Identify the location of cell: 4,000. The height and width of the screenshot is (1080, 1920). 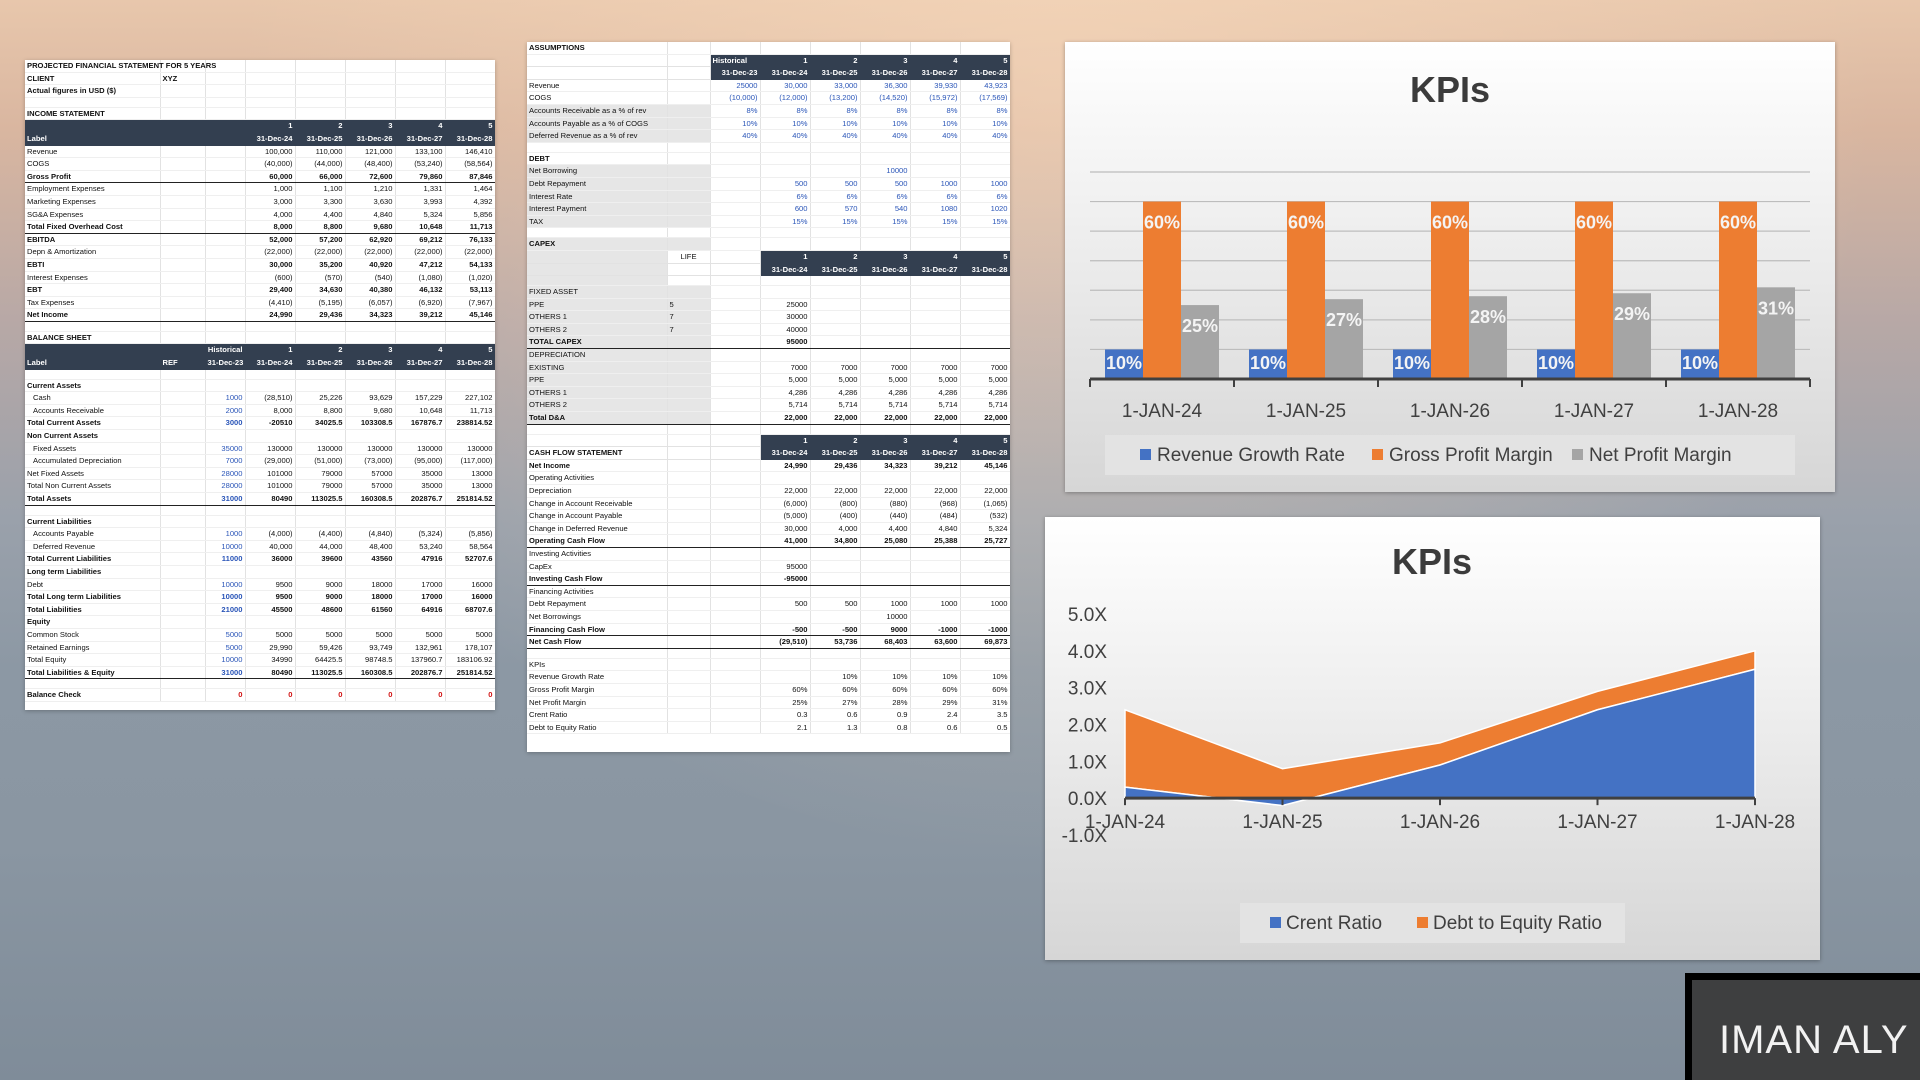
(270, 215).